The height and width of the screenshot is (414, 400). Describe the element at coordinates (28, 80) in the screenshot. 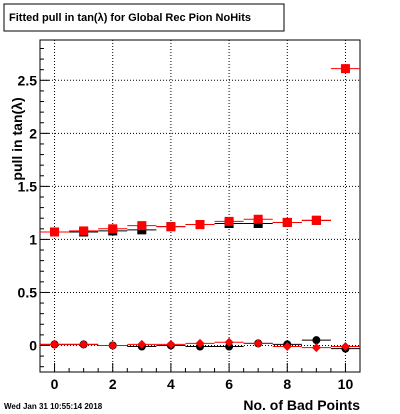

I see `y-tick-label: 2.5` at that location.